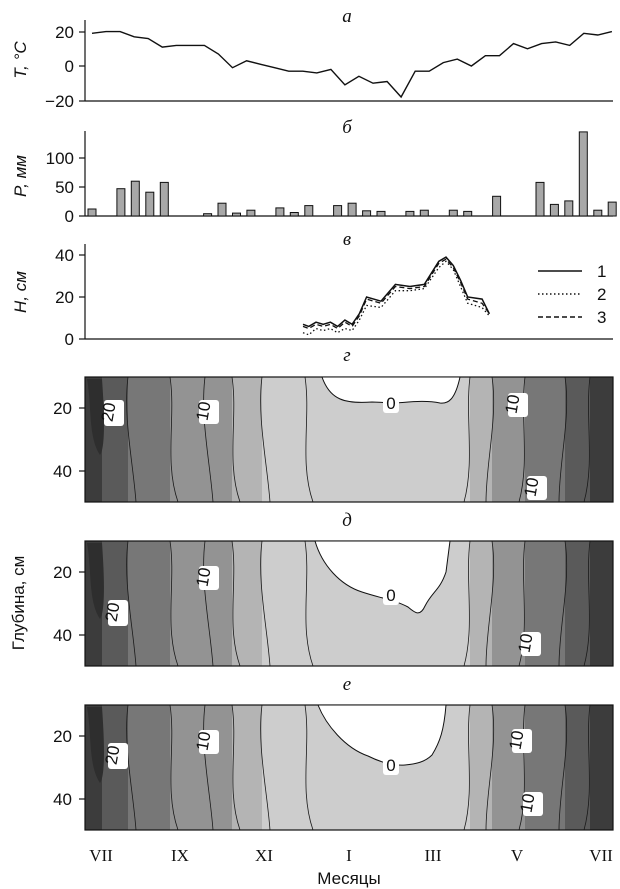 The image size is (620, 889). I want to click on month-label-ix: IX, so click(180, 855).